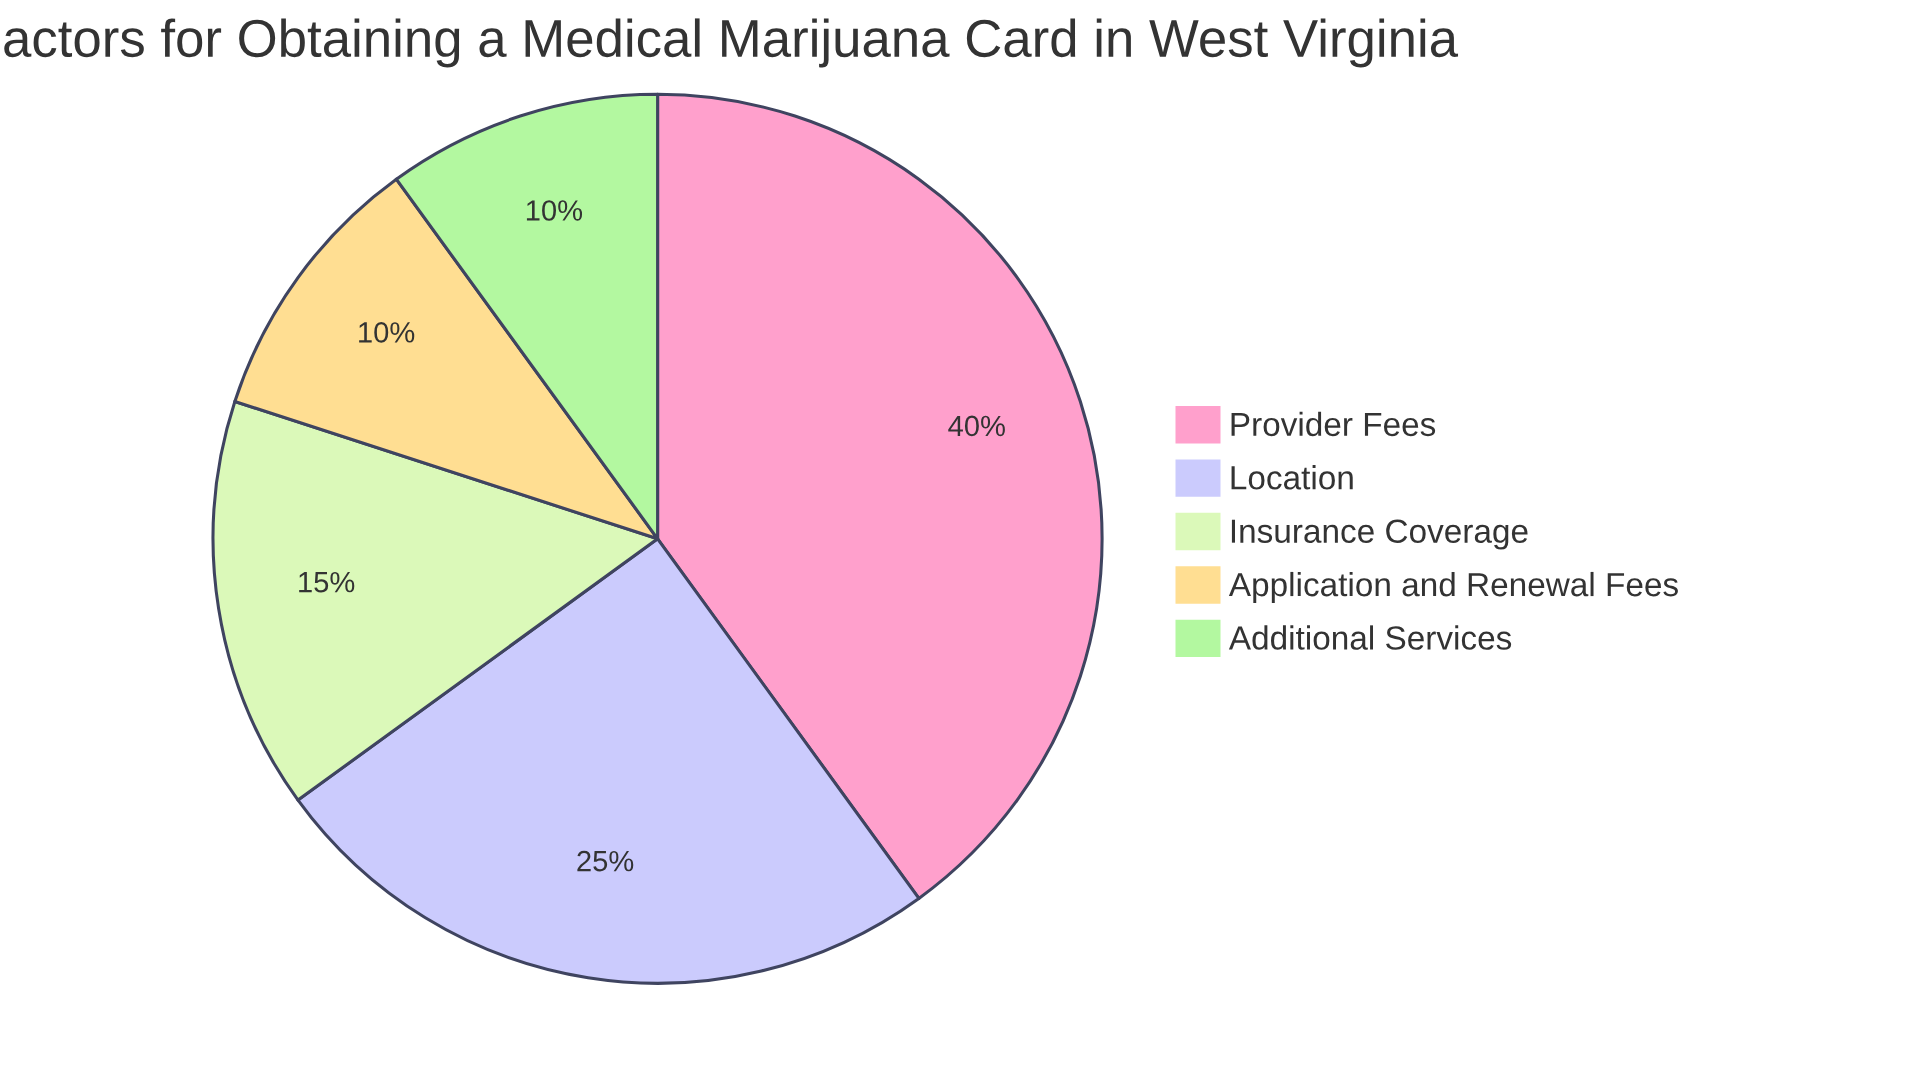 This screenshot has height=1083, width=1920. What do you see at coordinates (731, 43) in the screenshot?
I see `chart-title: actors for Obtaining a Medical Marijuana Card in West Virginia` at bounding box center [731, 43].